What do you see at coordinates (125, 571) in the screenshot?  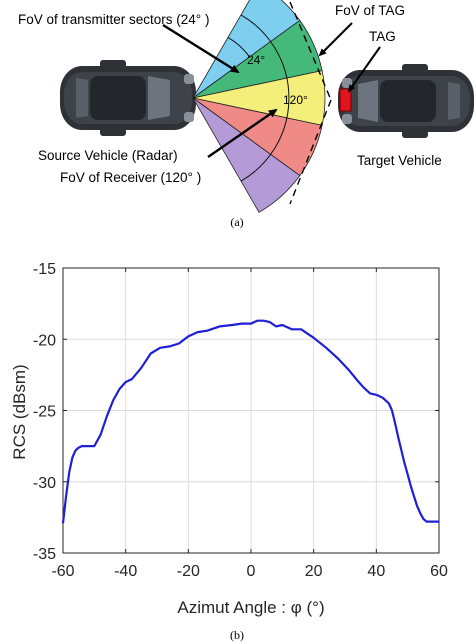 I see `x-tick-label: -40` at bounding box center [125, 571].